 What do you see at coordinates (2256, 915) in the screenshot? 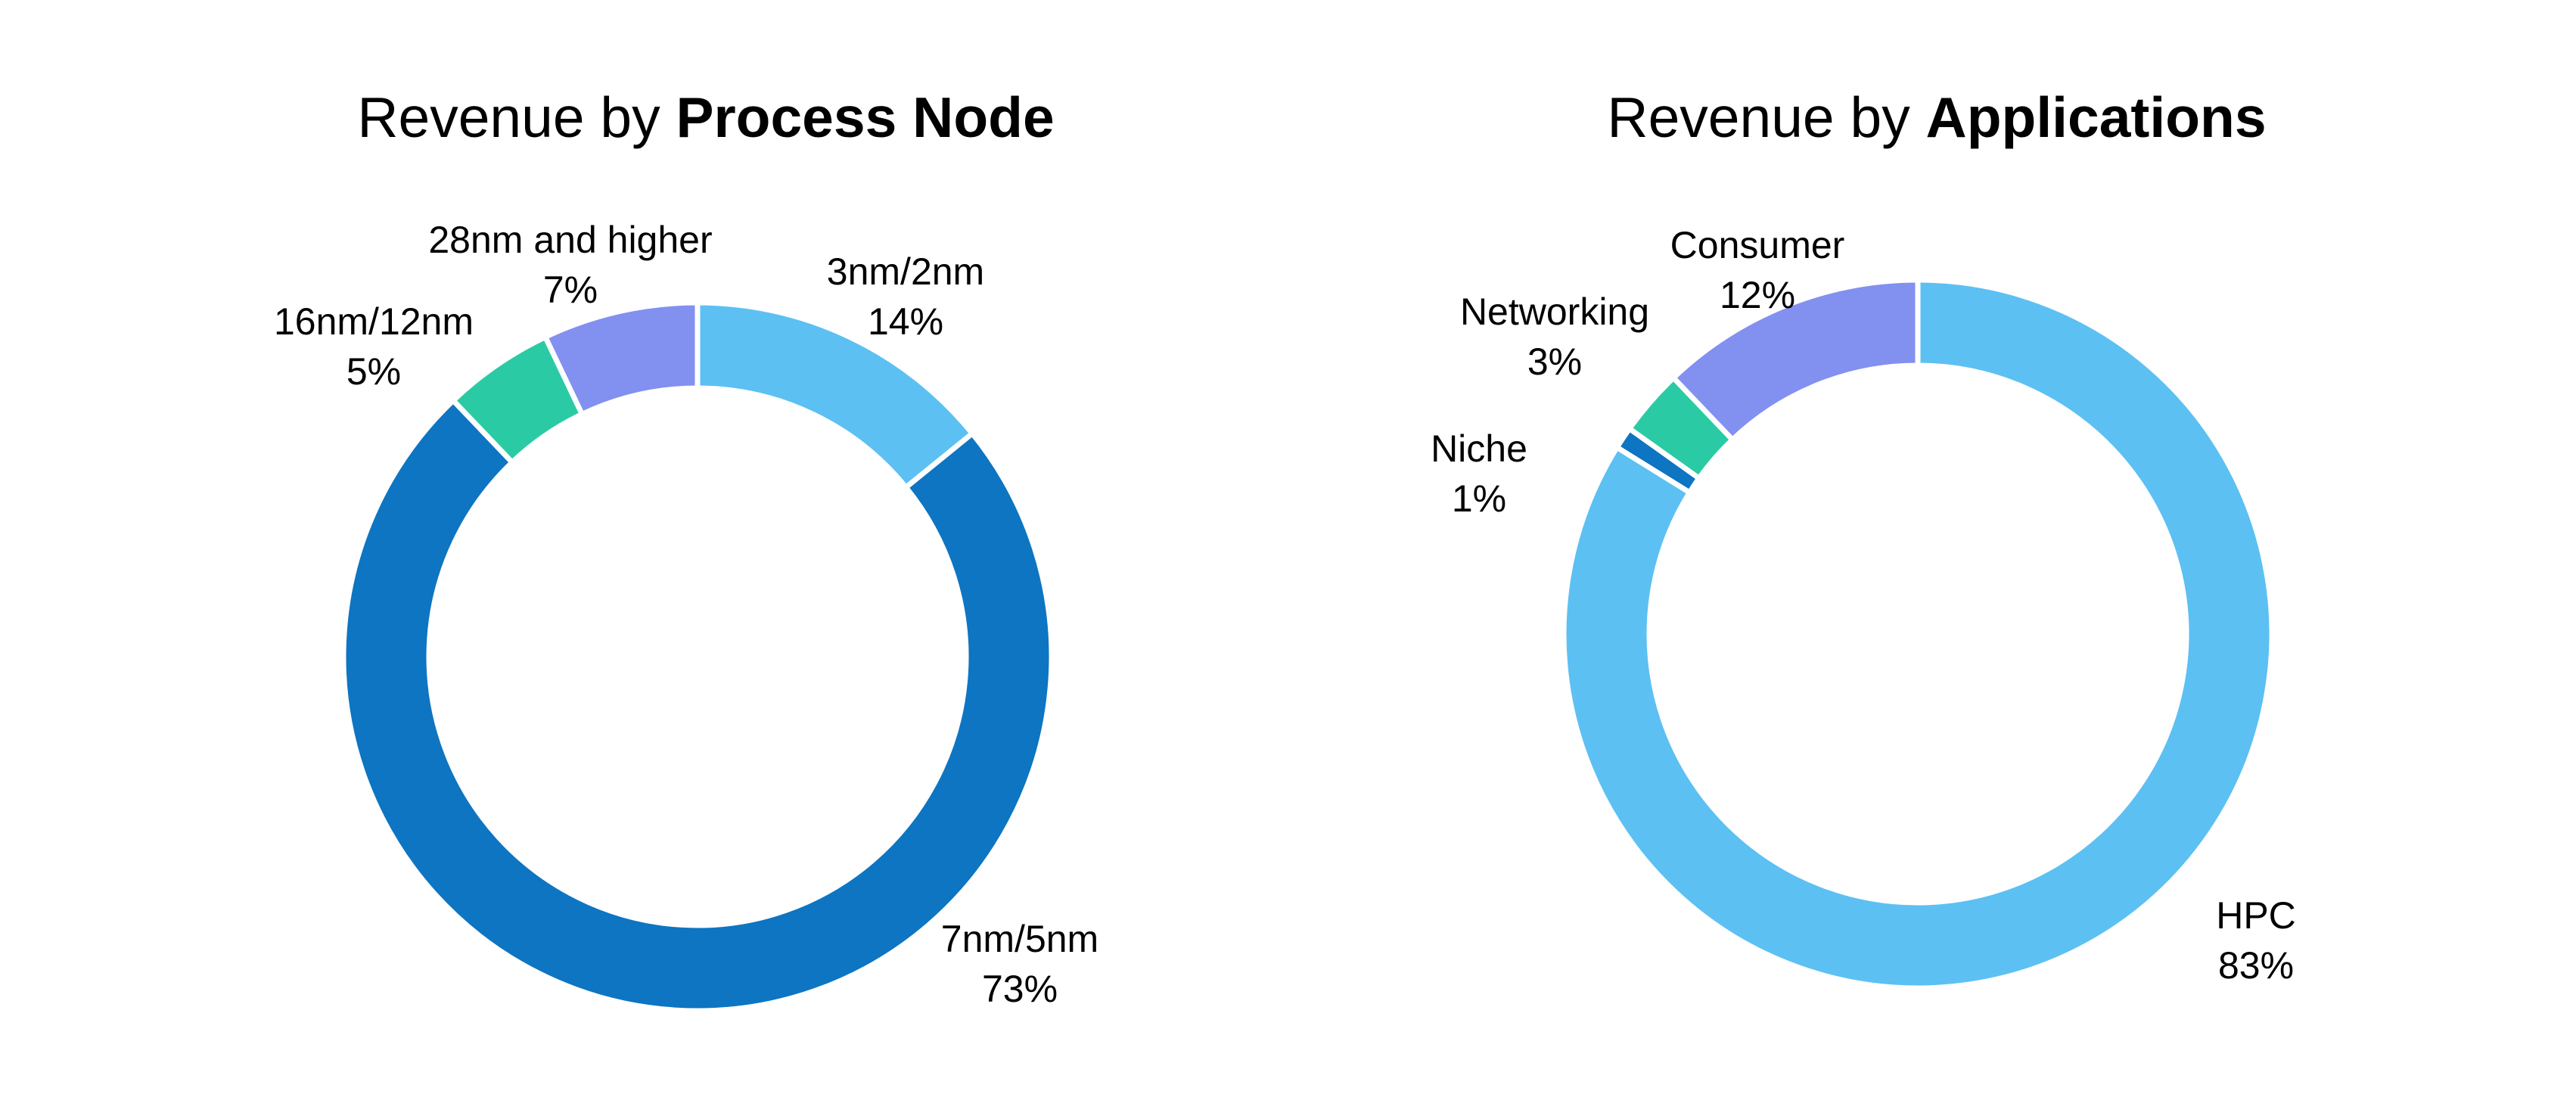
I see `hpc-label-name: HPC` at bounding box center [2256, 915].